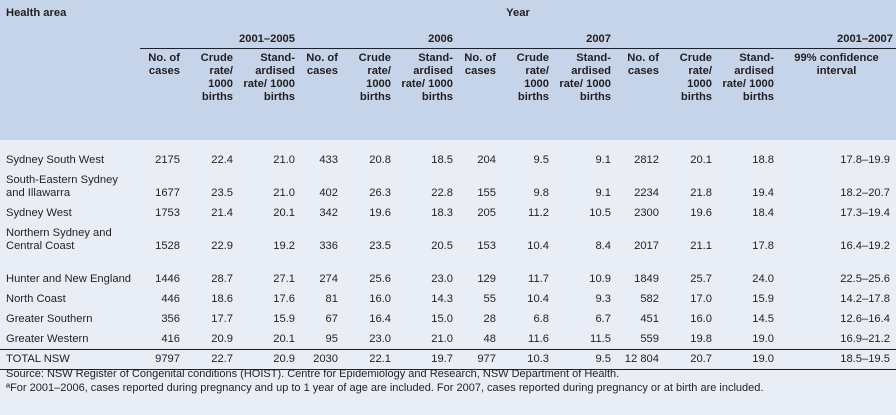  What do you see at coordinates (836, 213) in the screenshot?
I see `table-cell: 17.3–19.4` at bounding box center [836, 213].